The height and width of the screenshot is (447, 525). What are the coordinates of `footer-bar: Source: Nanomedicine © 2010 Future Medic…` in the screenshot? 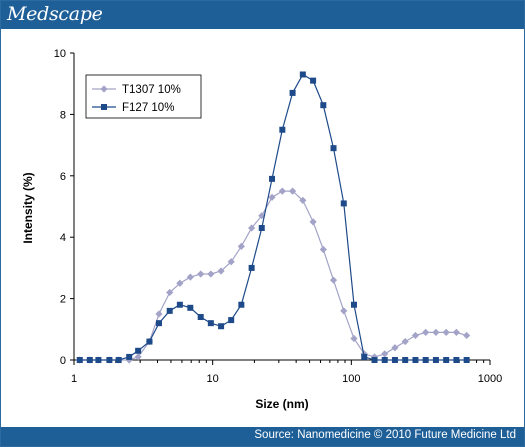 It's located at (262, 436).